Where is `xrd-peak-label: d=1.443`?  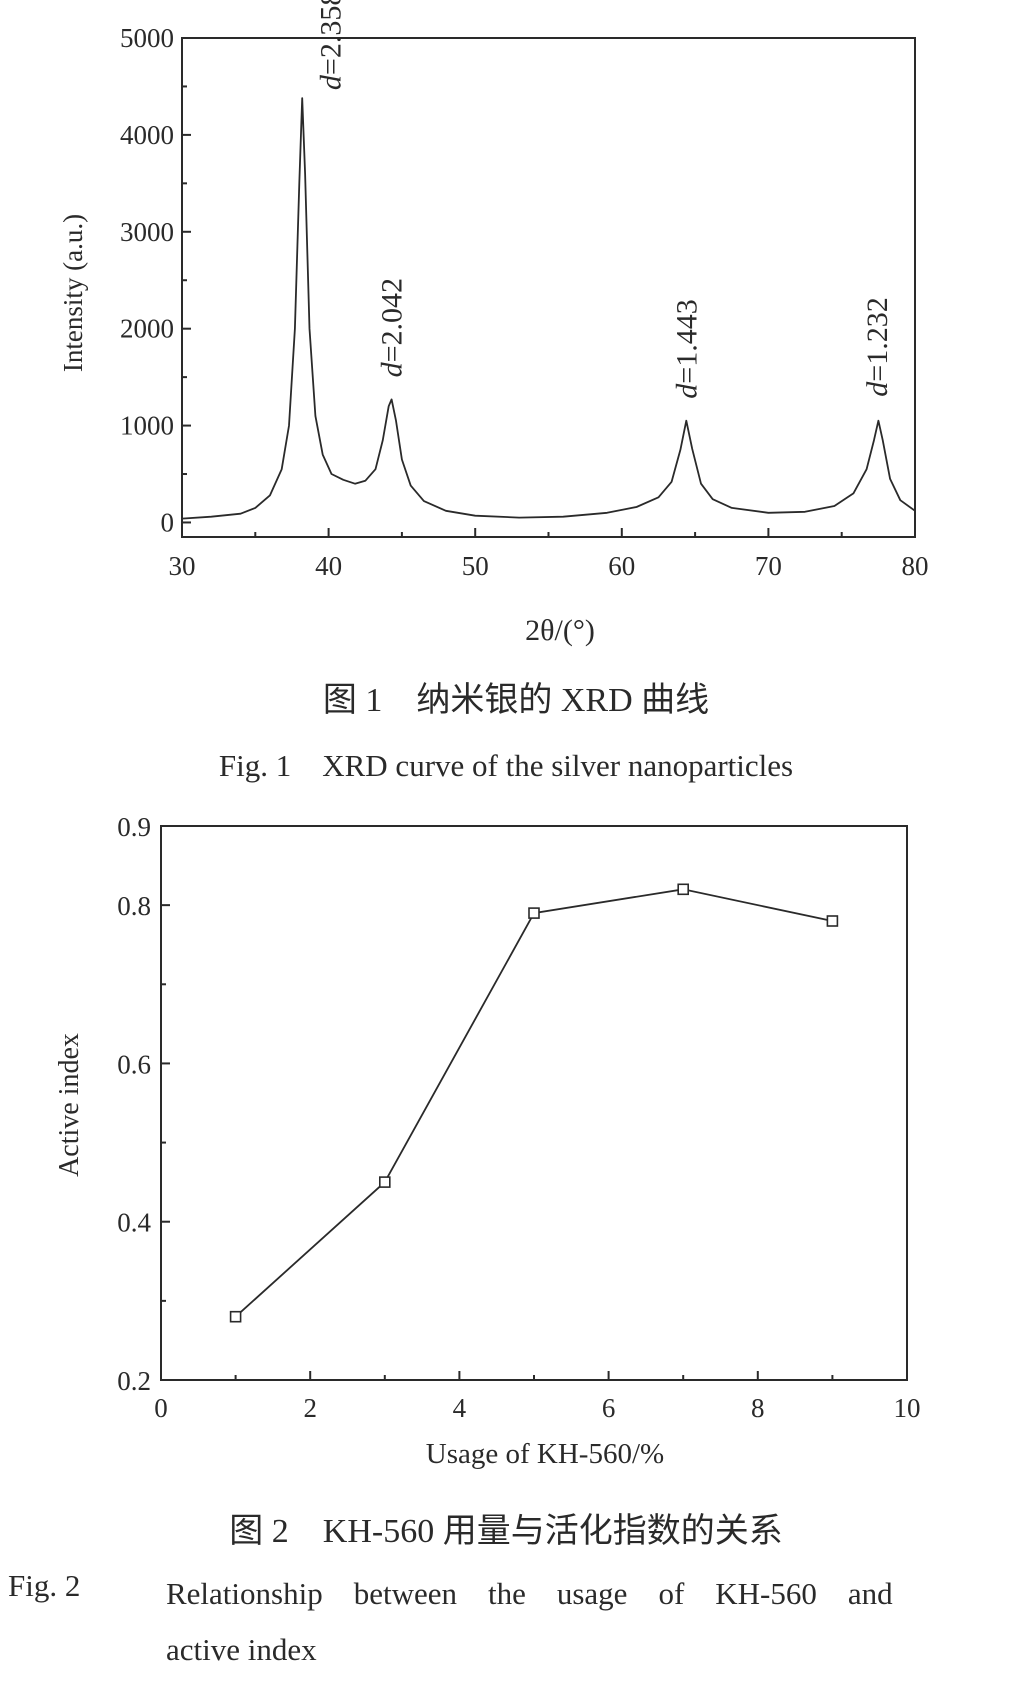
xrd-peak-label: d=1.443 is located at coordinates (686, 348).